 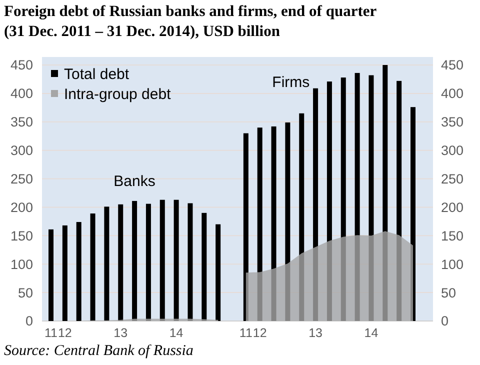 What do you see at coordinates (21, 264) in the screenshot?
I see `y-tick-label: 100` at bounding box center [21, 264].